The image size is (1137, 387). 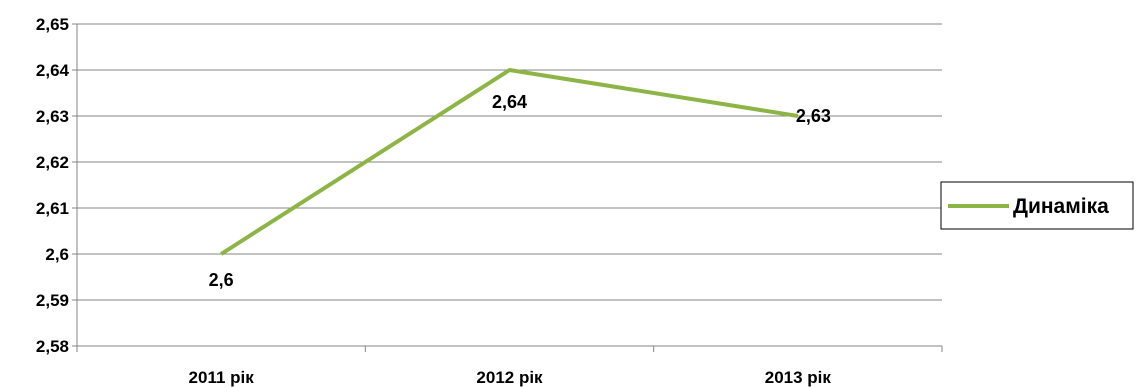 What do you see at coordinates (53, 185) in the screenshot?
I see `y-axis-tick-labels: 2,58 2,59 2,6 2,61 2,62 2,63 2,64 2,65` at bounding box center [53, 185].